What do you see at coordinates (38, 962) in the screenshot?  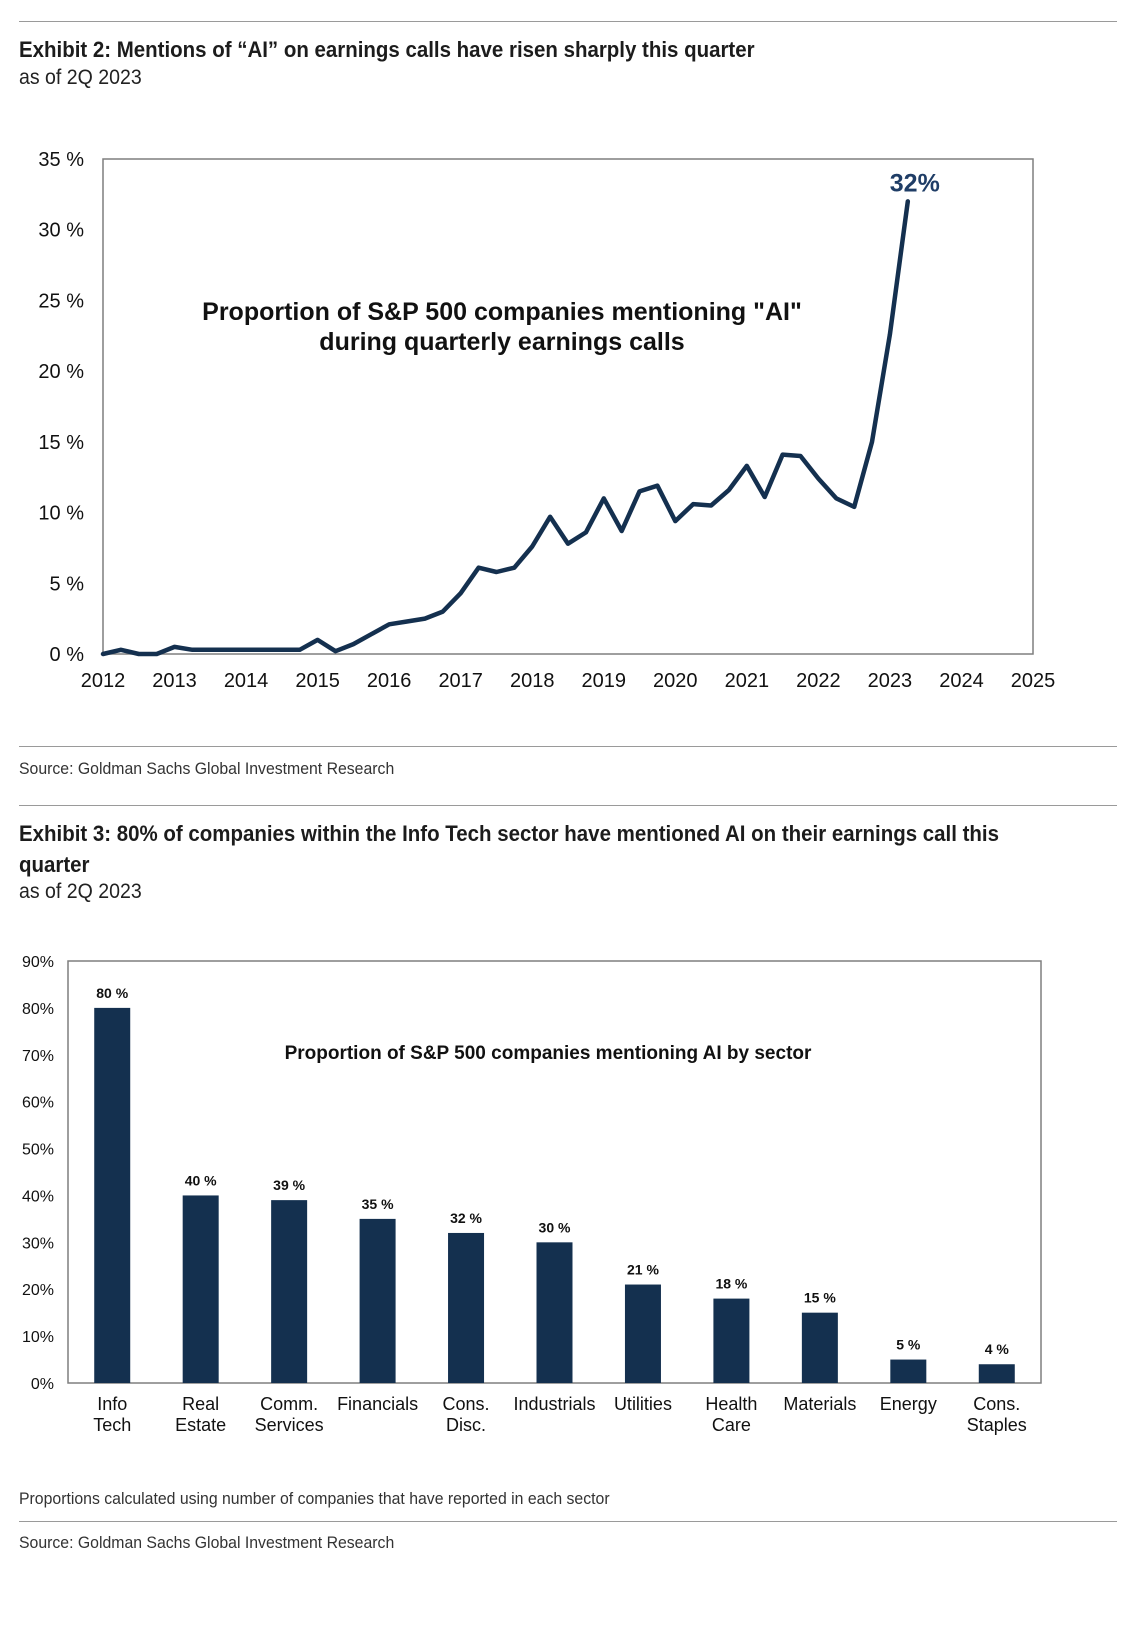 I see `bar-y-tick-label: 90%` at bounding box center [38, 962].